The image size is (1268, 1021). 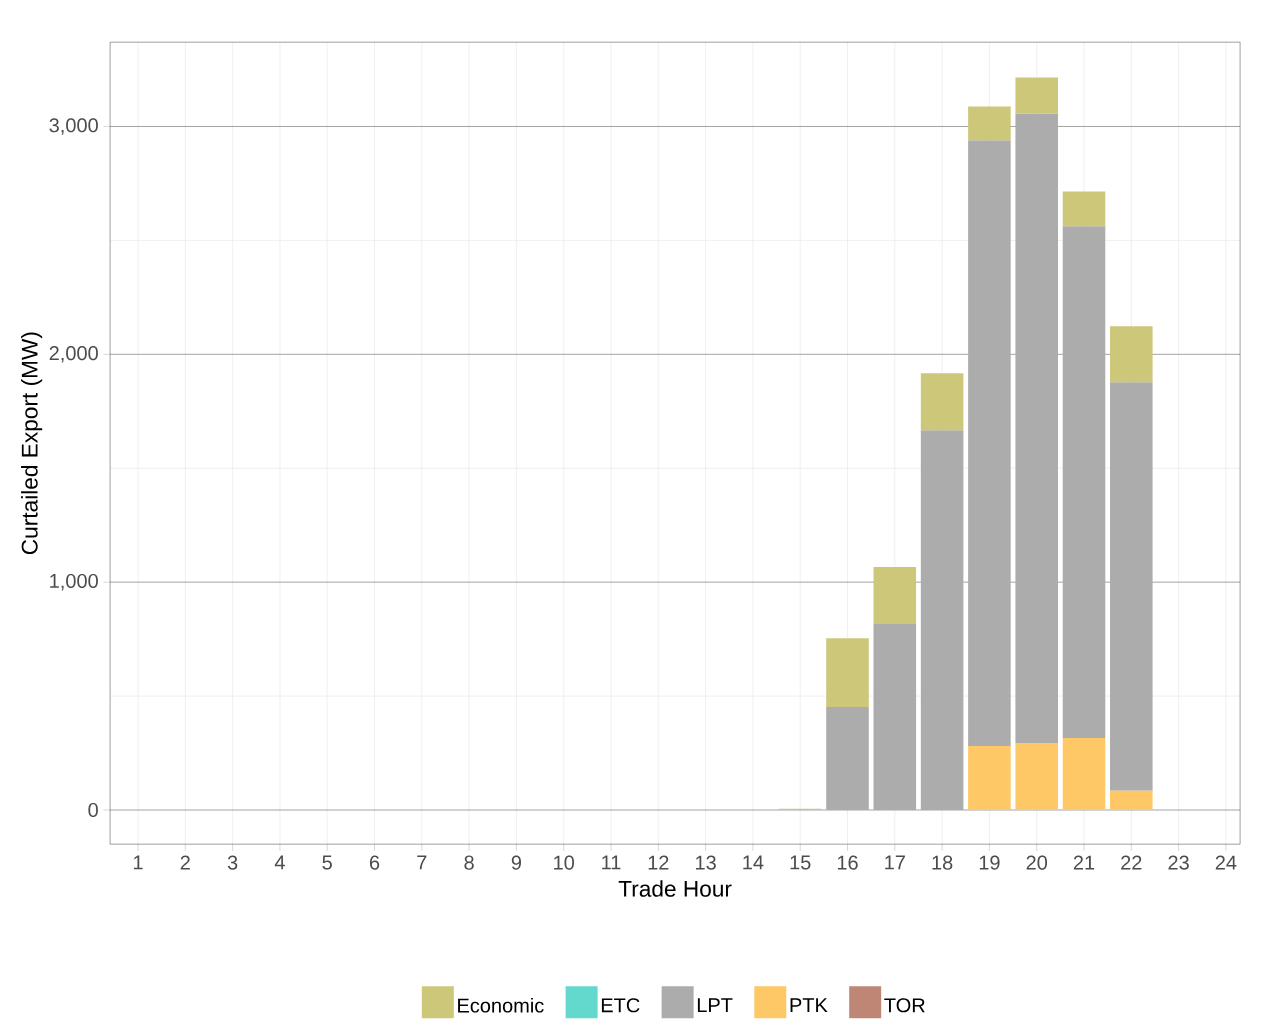 I want to click on y-tick-label: 2,000, so click(x=73, y=354).